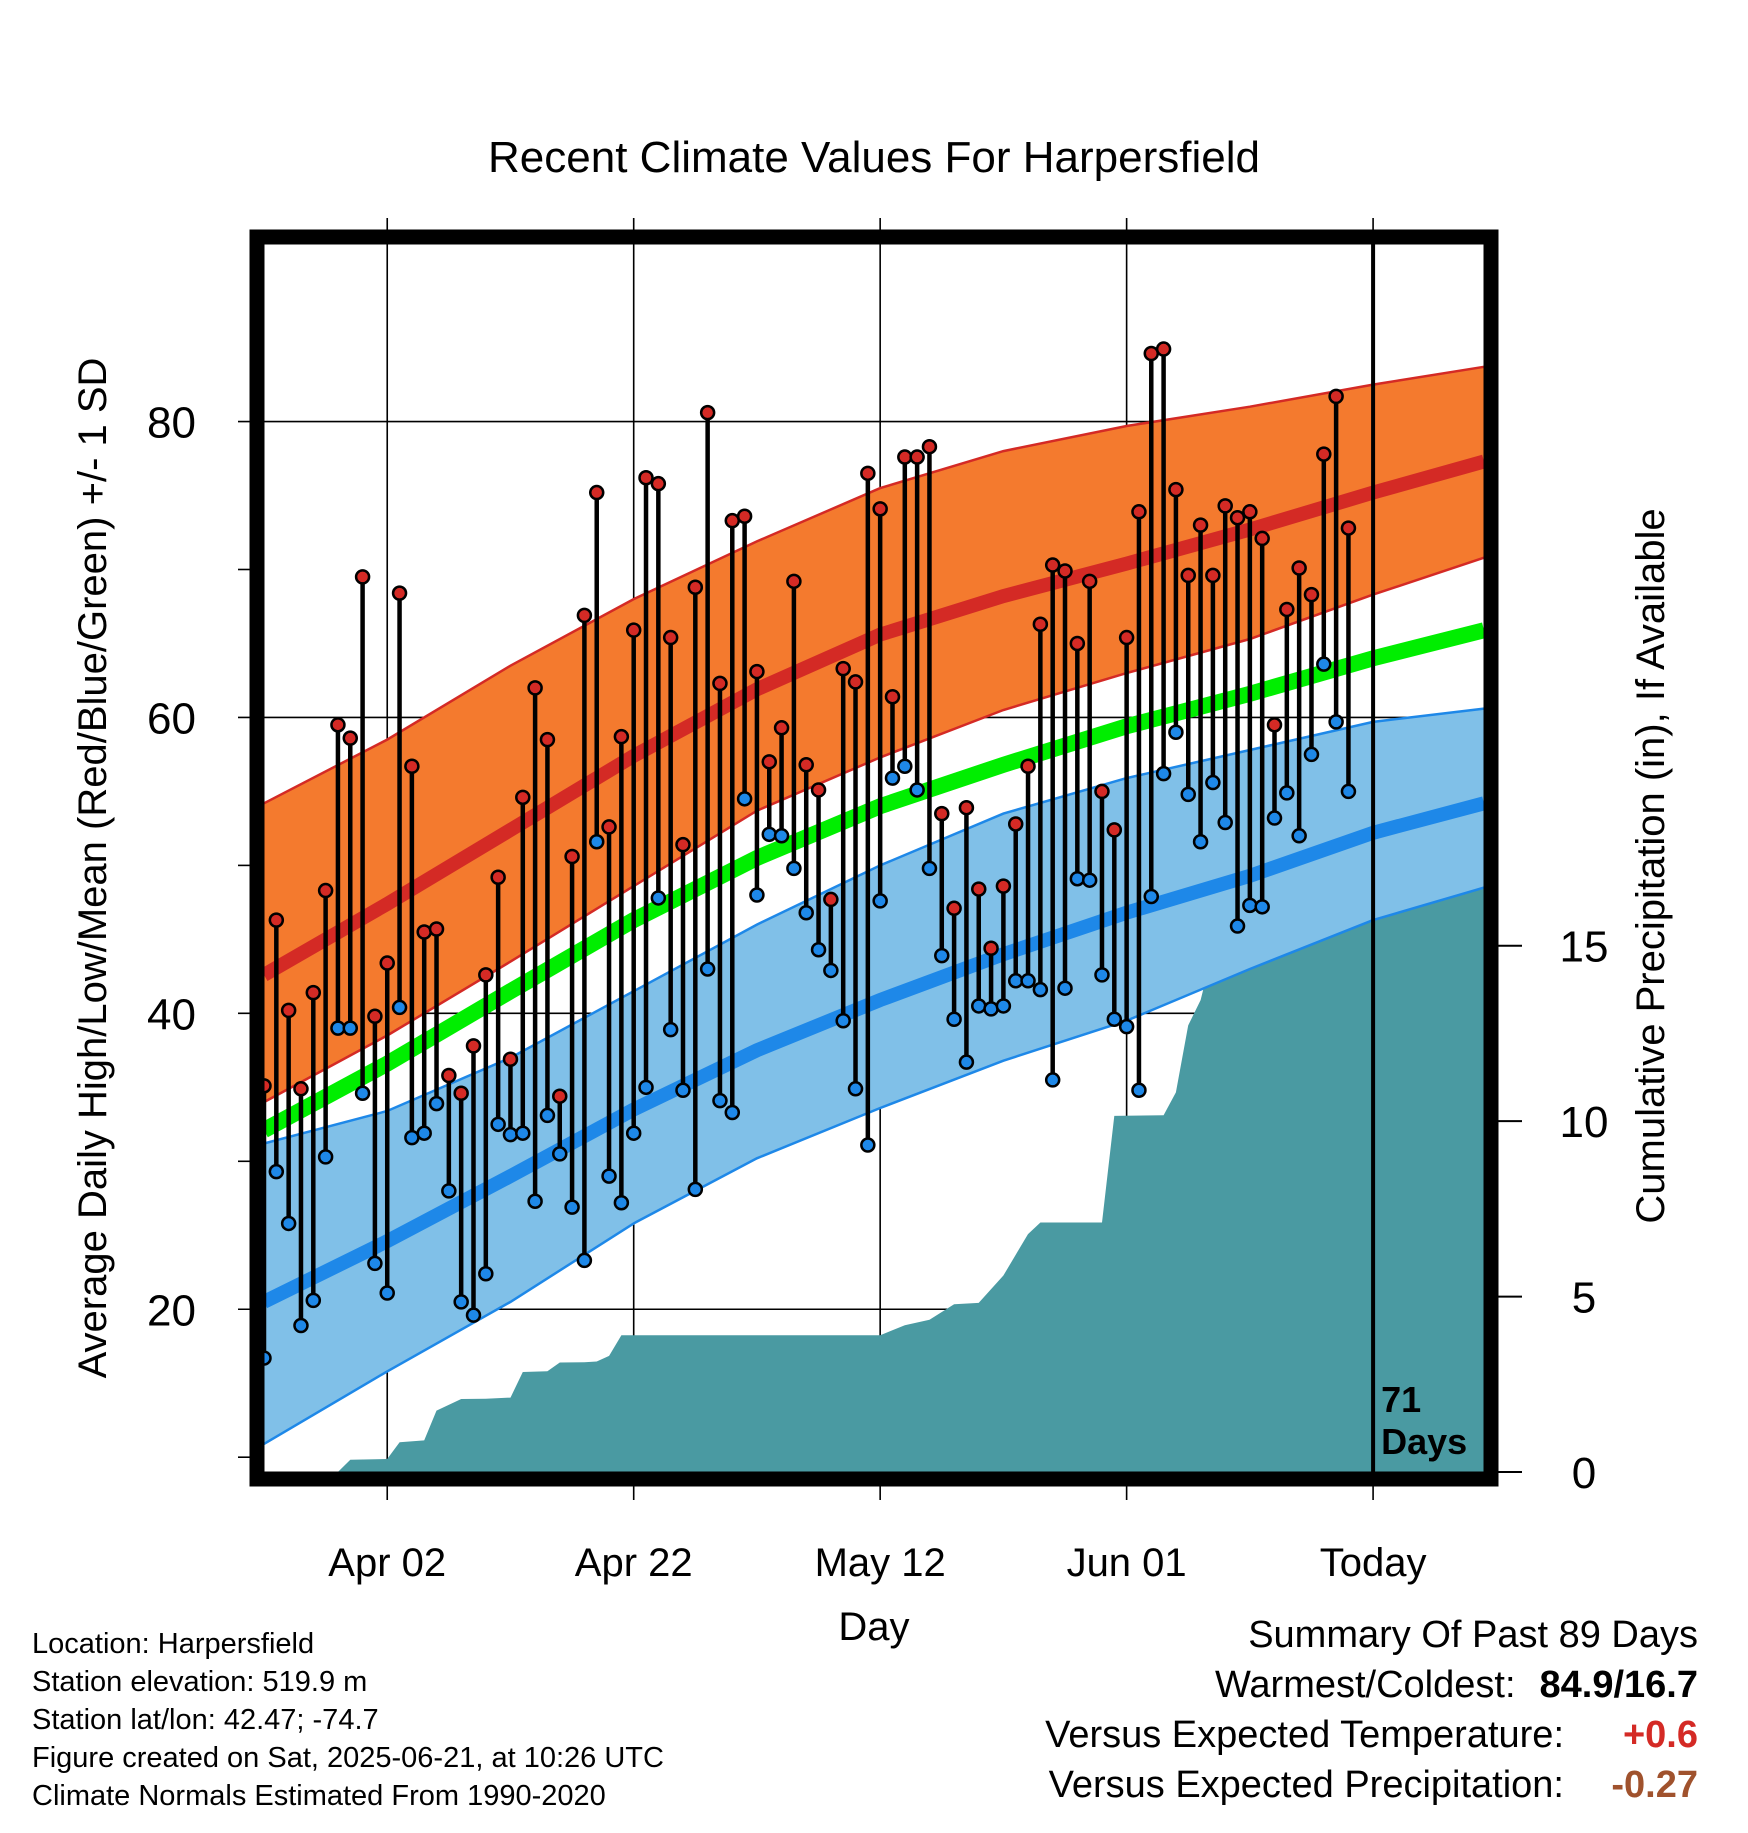 The width and height of the screenshot is (1748, 1833). What do you see at coordinates (873, 1627) in the screenshot?
I see `x-axis-label: Day` at bounding box center [873, 1627].